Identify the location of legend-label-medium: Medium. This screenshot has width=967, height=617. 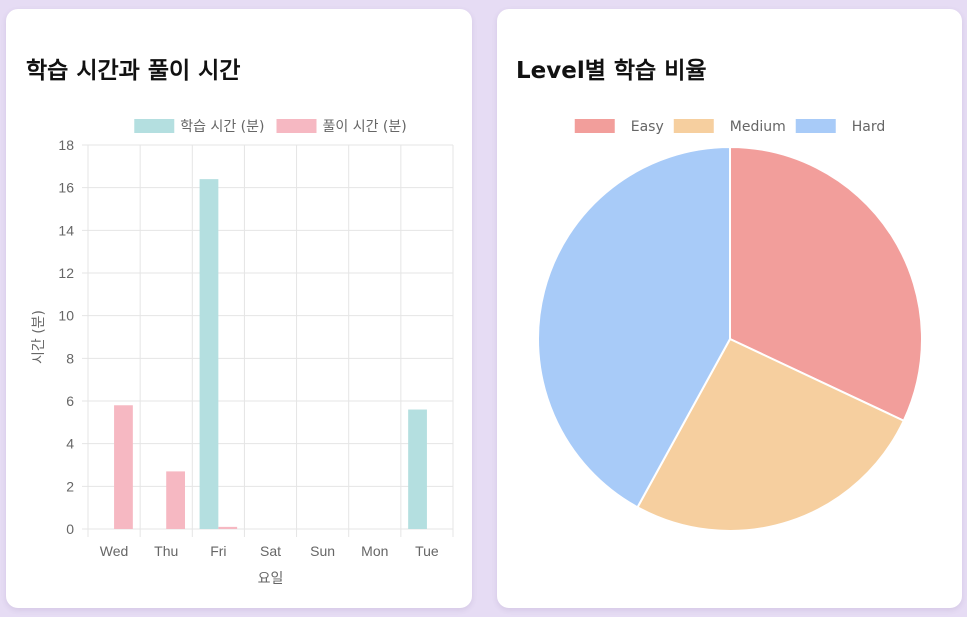
(758, 127).